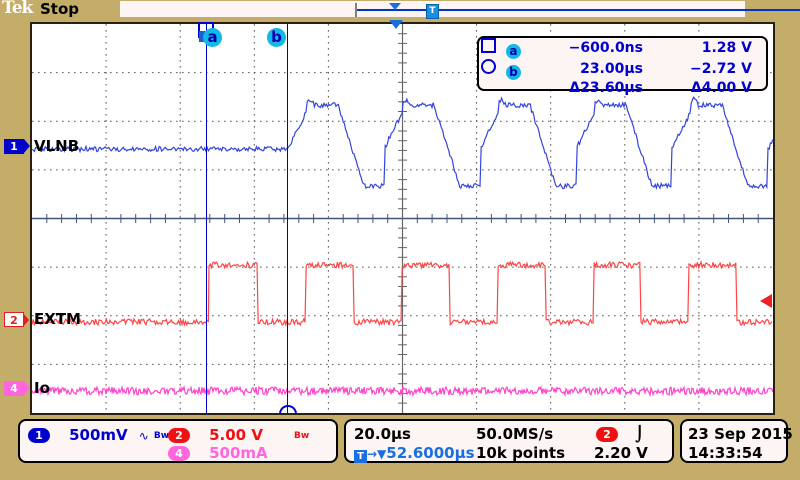 The width and height of the screenshot is (800, 480). I want to click on cursor-readout-row-a: a −600.0ns 1.28 V, so click(622, 48).